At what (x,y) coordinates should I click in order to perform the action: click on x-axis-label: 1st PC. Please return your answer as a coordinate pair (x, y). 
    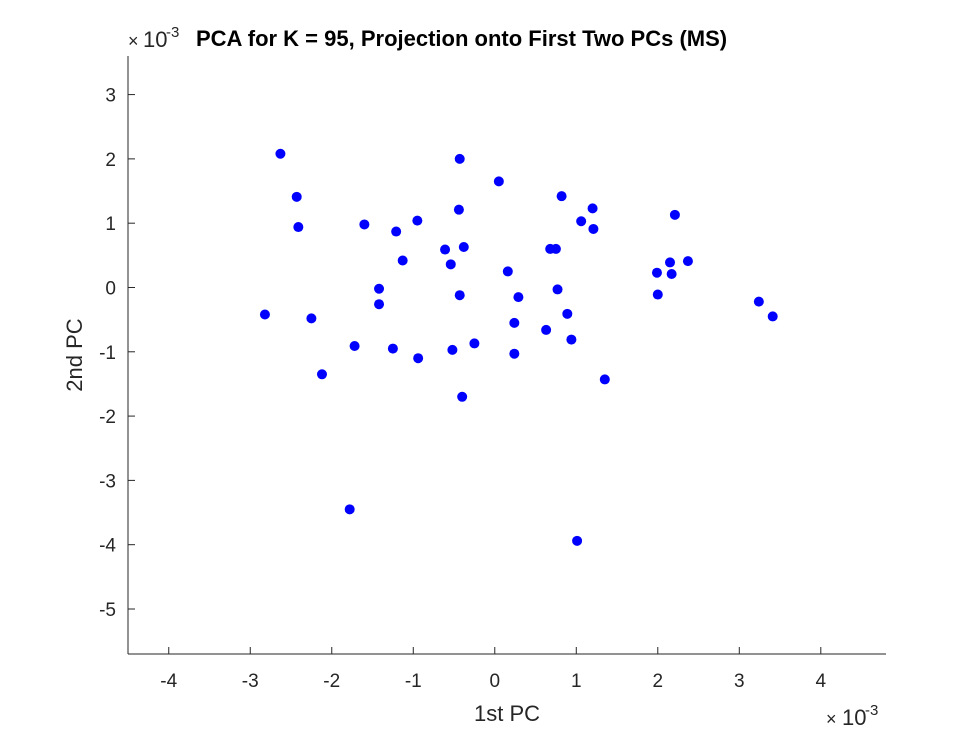
    Looking at the image, I should click on (507, 713).